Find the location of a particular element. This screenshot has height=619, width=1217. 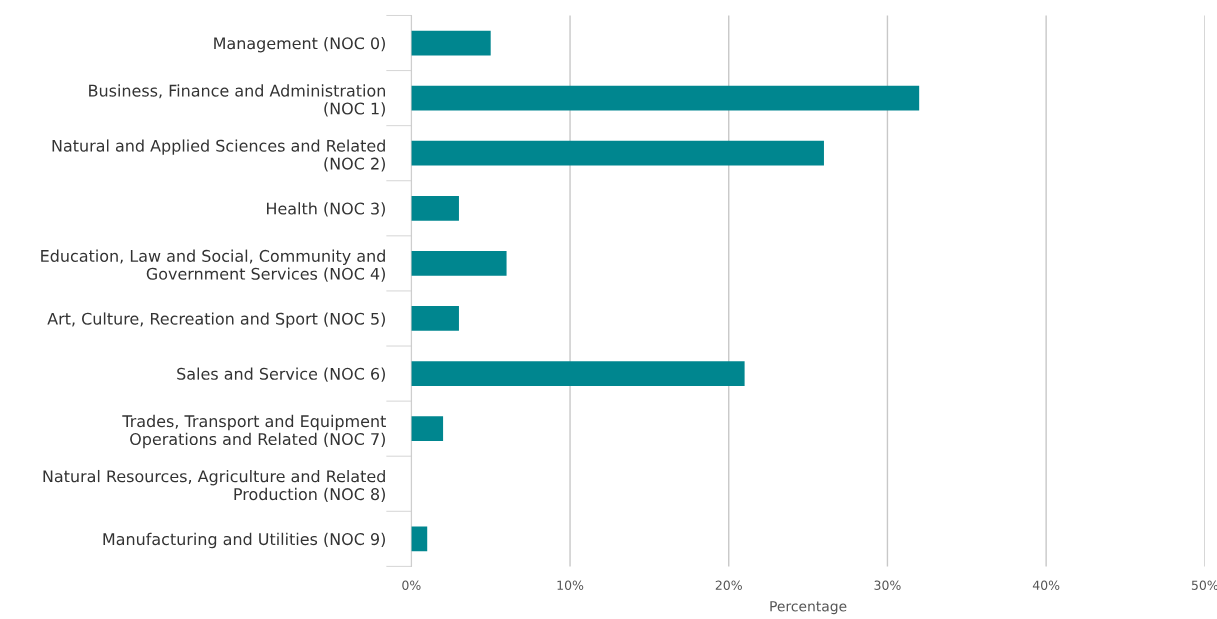

y-tick-label: Natural and Applied Sciences and Related (NOC 2) is located at coordinates (218, 155).